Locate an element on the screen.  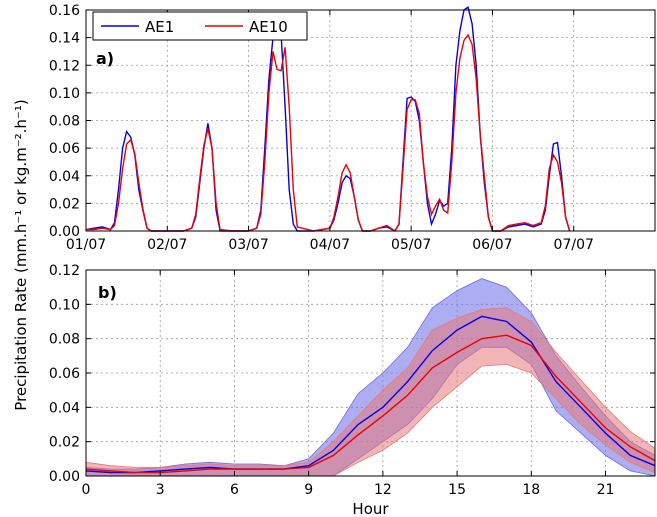
panel-b-label: b) is located at coordinates (107, 292).